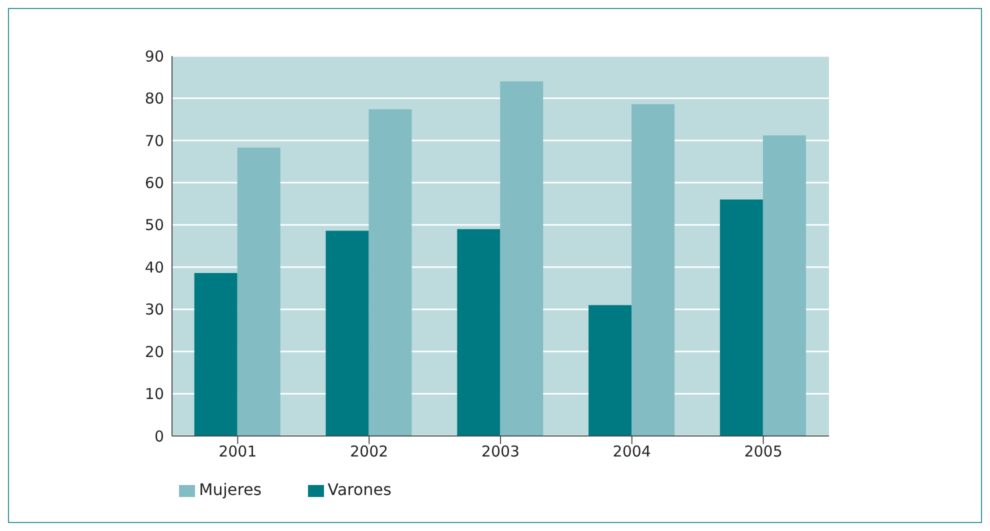 Image resolution: width=990 pixels, height=531 pixels. I want to click on x-tick-label: 2001, so click(237, 451).